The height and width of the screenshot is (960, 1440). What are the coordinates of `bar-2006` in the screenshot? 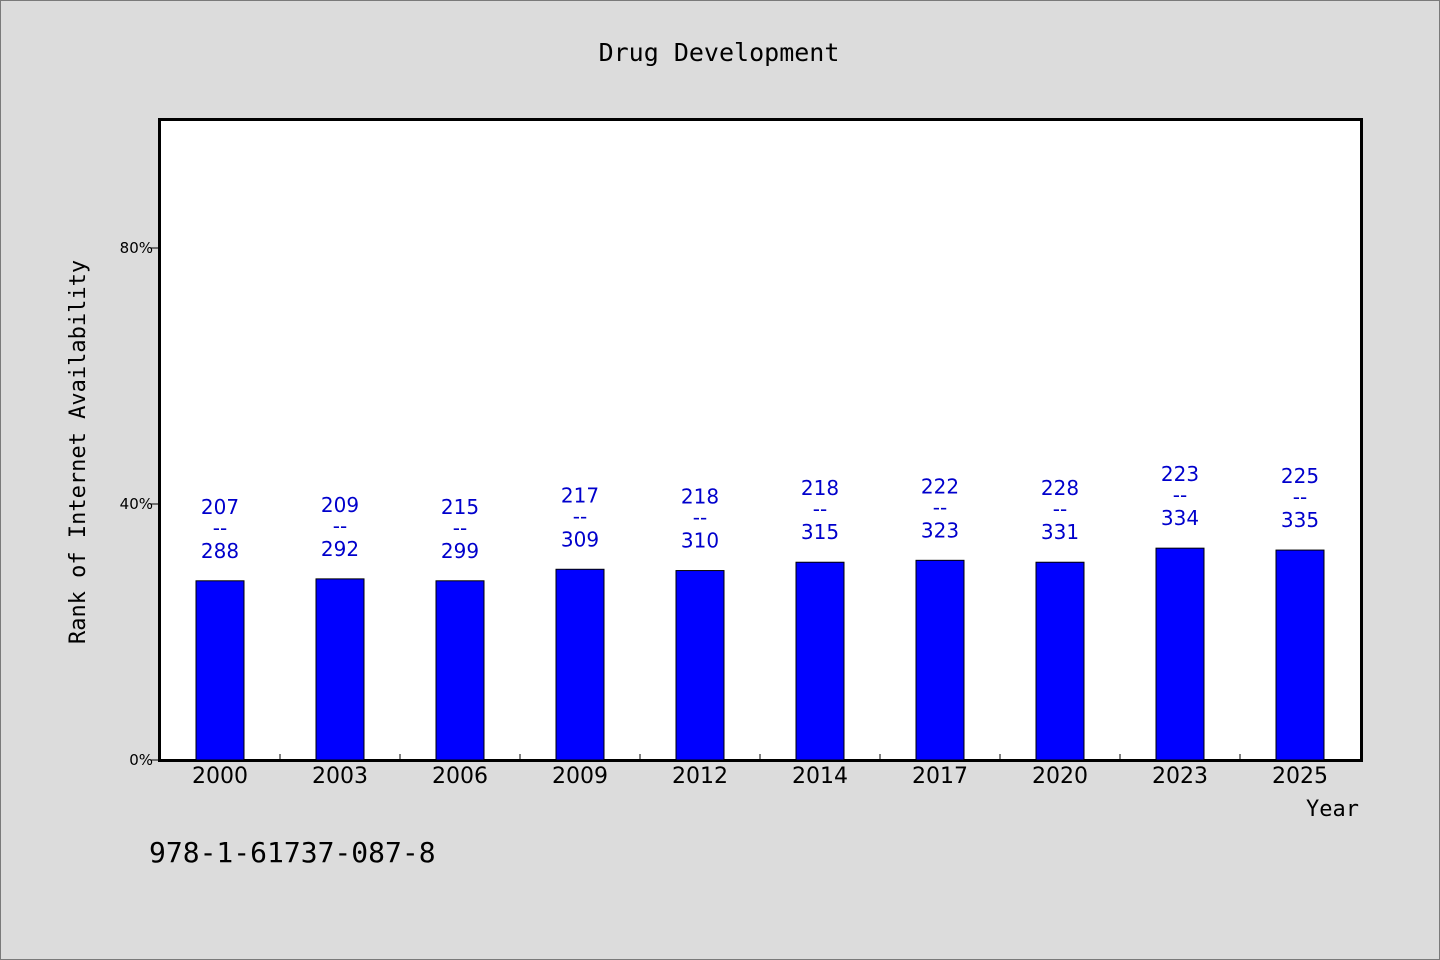 It's located at (460, 670).